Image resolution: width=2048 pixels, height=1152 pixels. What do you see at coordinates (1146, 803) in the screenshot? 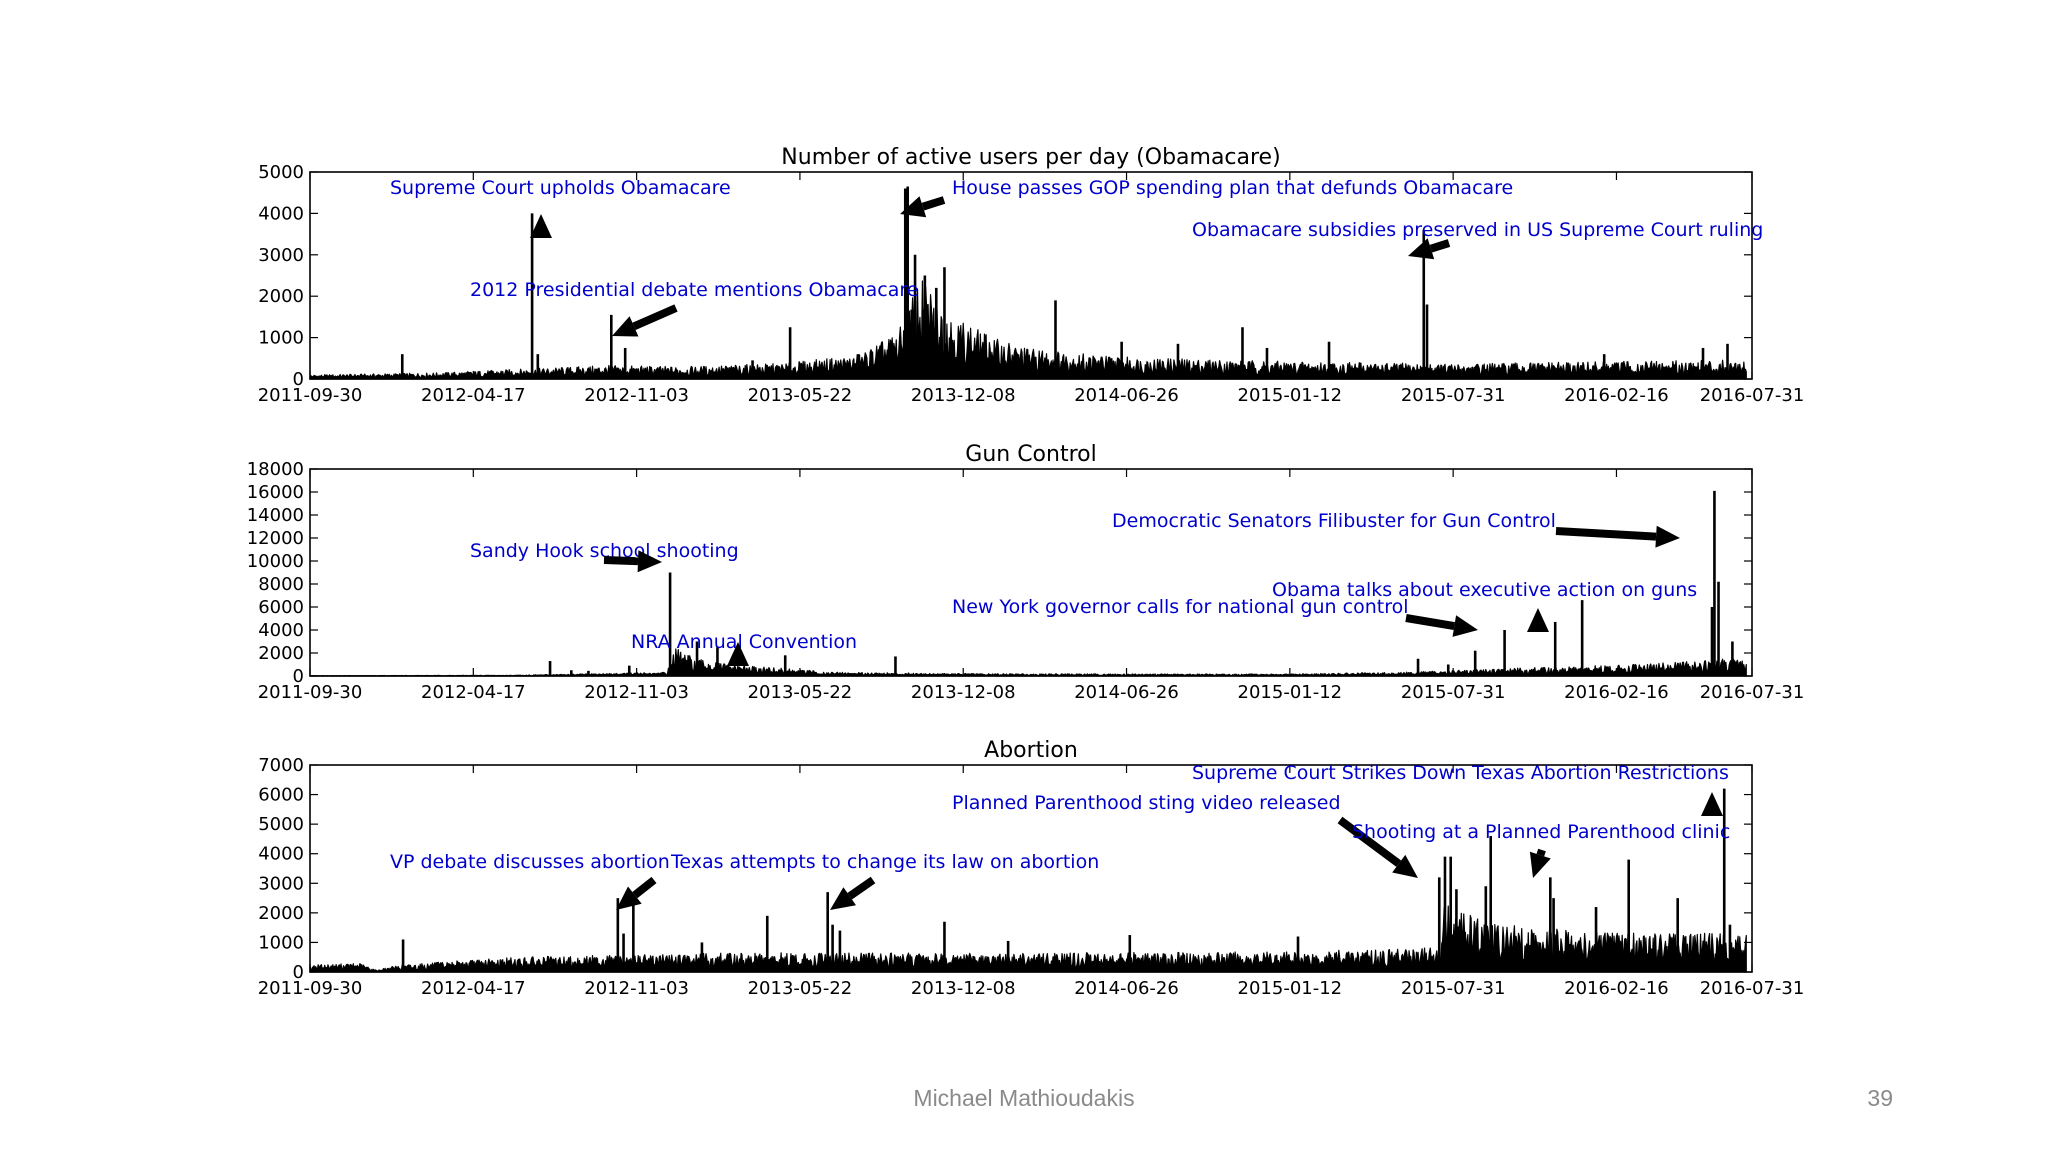
I see `annotation-label: Planned Parenthood sting video released` at bounding box center [1146, 803].